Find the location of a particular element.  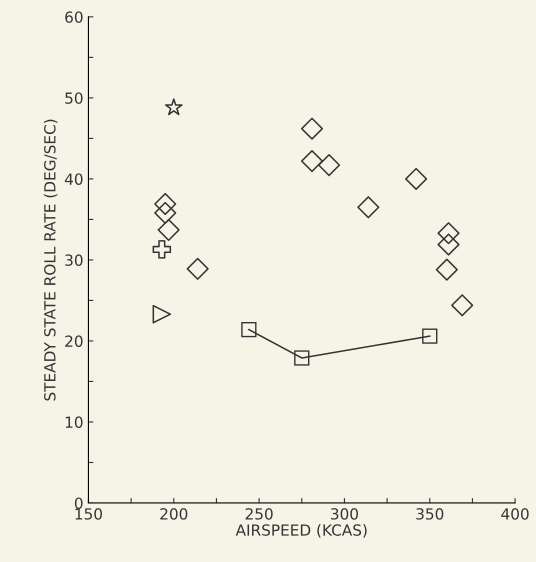

x-tick-label: 400 is located at coordinates (515, 514).